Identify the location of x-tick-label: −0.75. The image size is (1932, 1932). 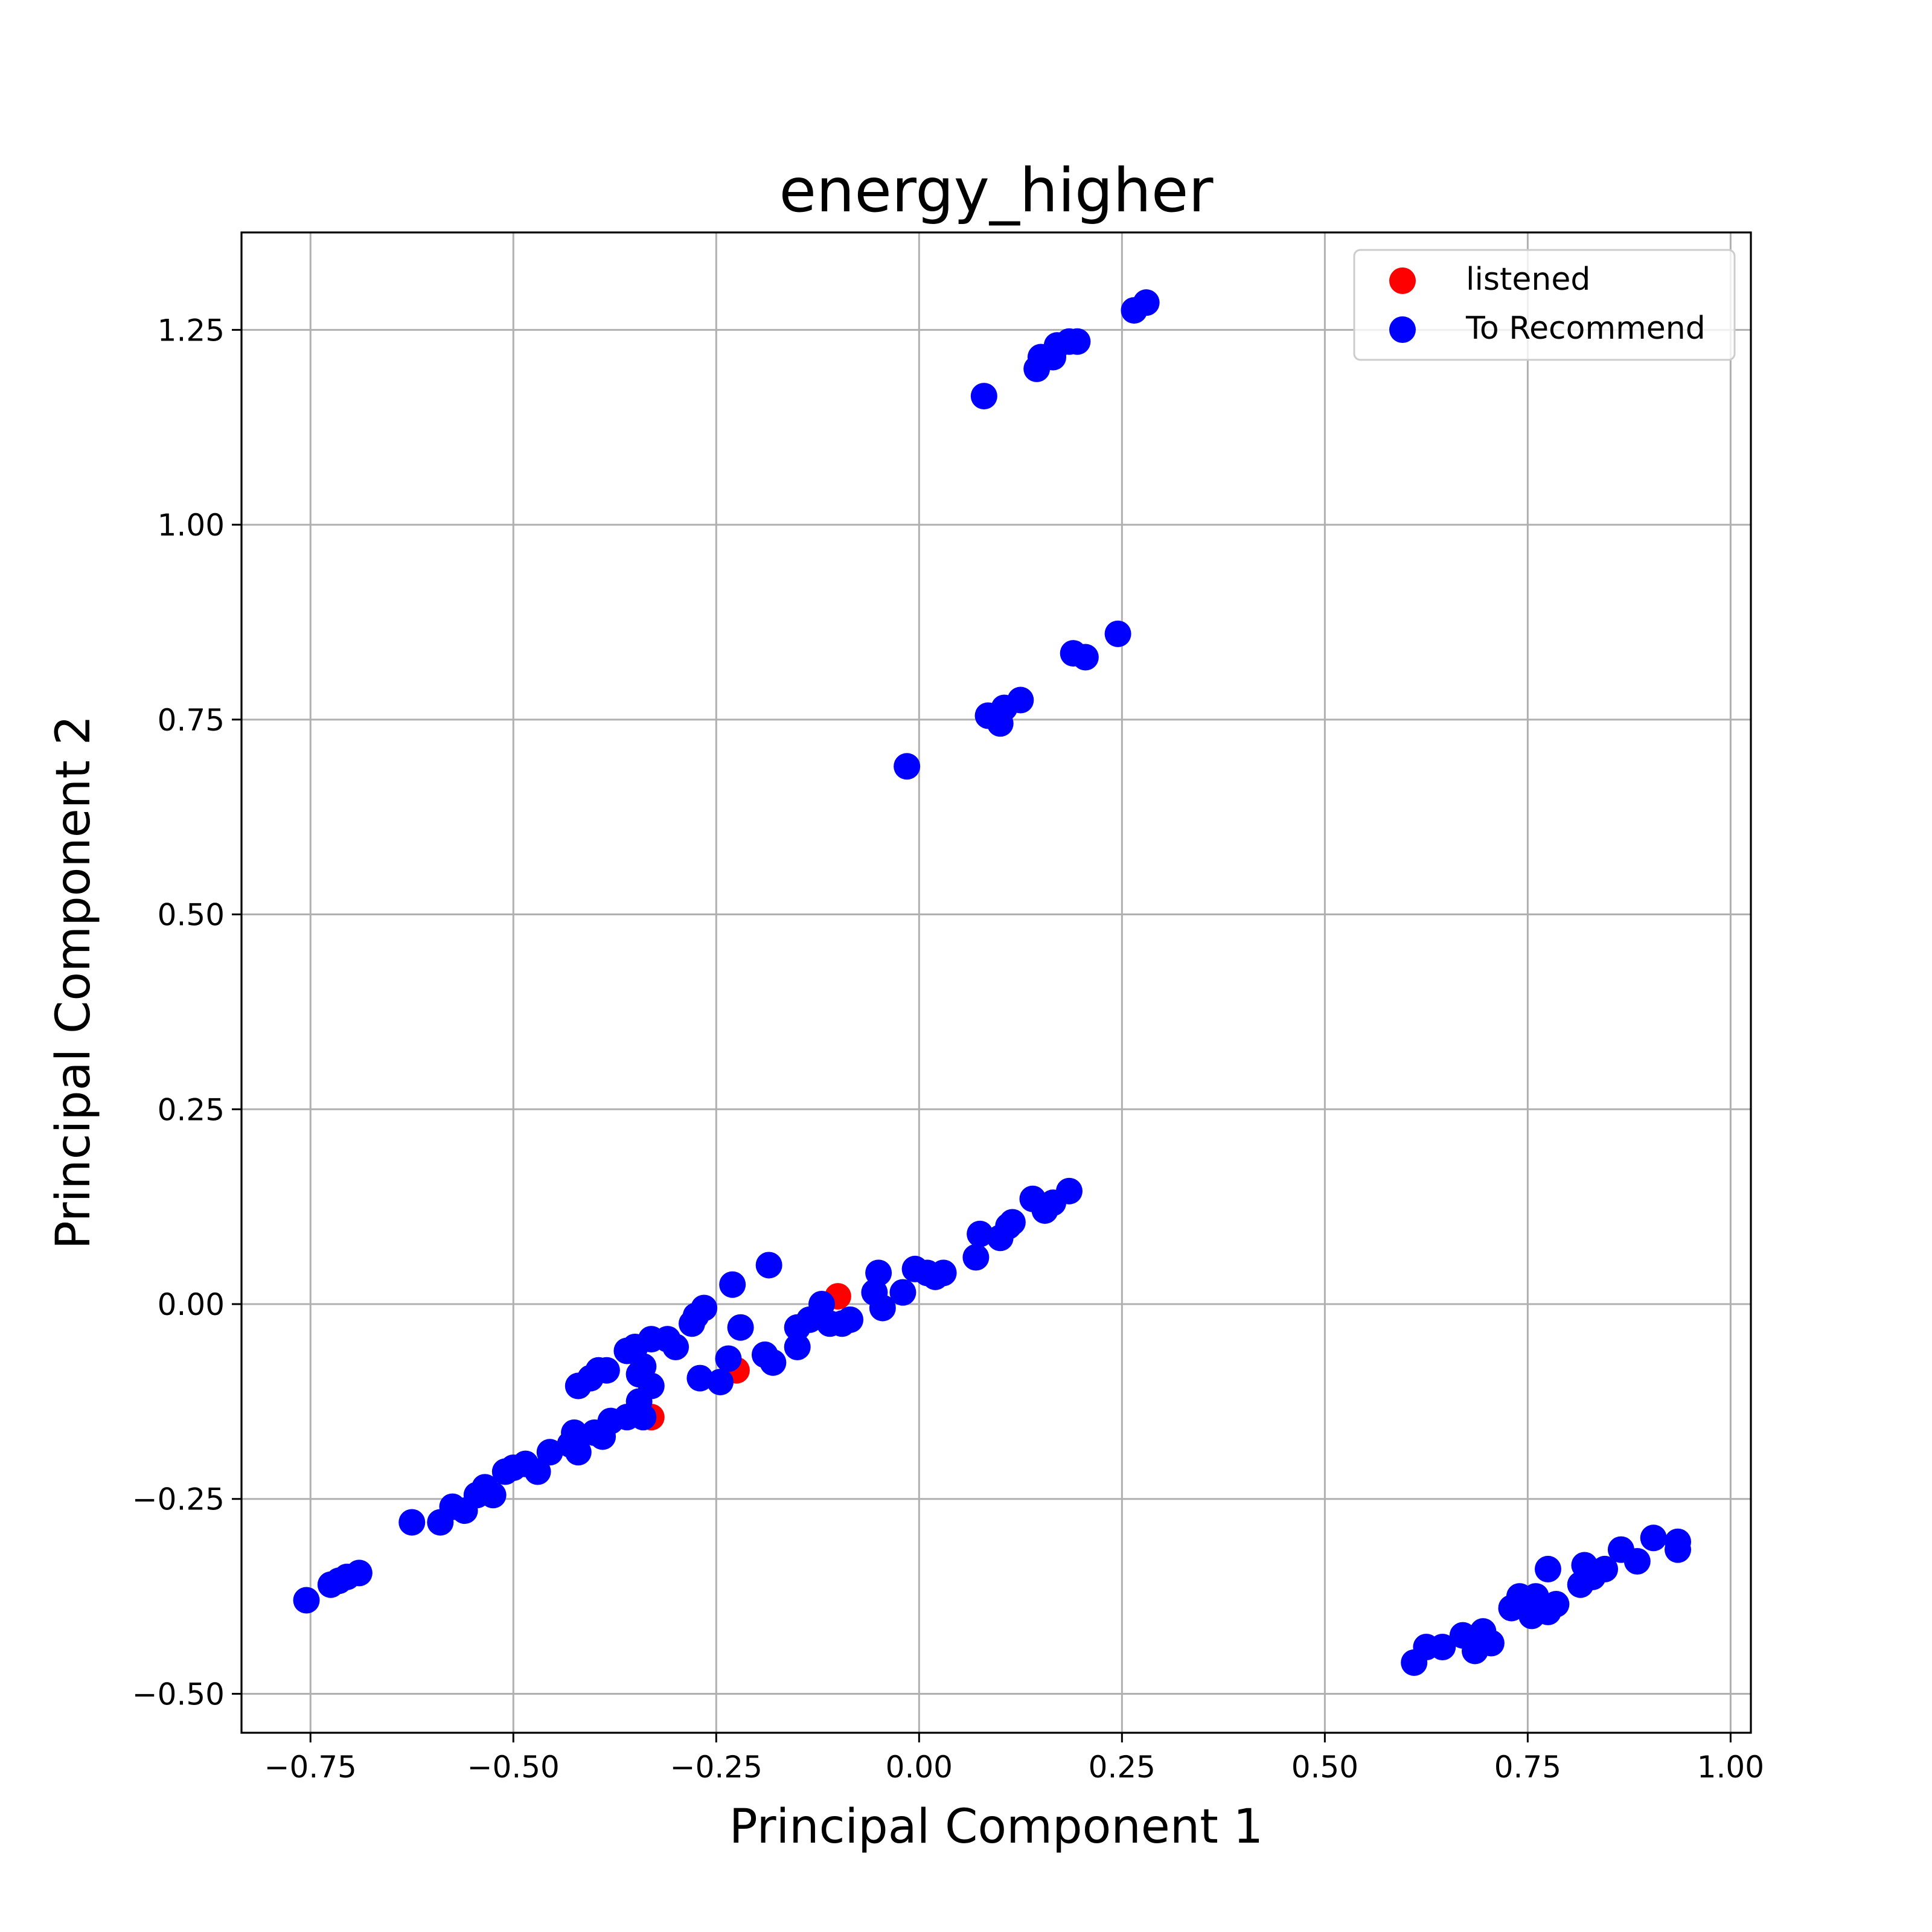
(311, 1767).